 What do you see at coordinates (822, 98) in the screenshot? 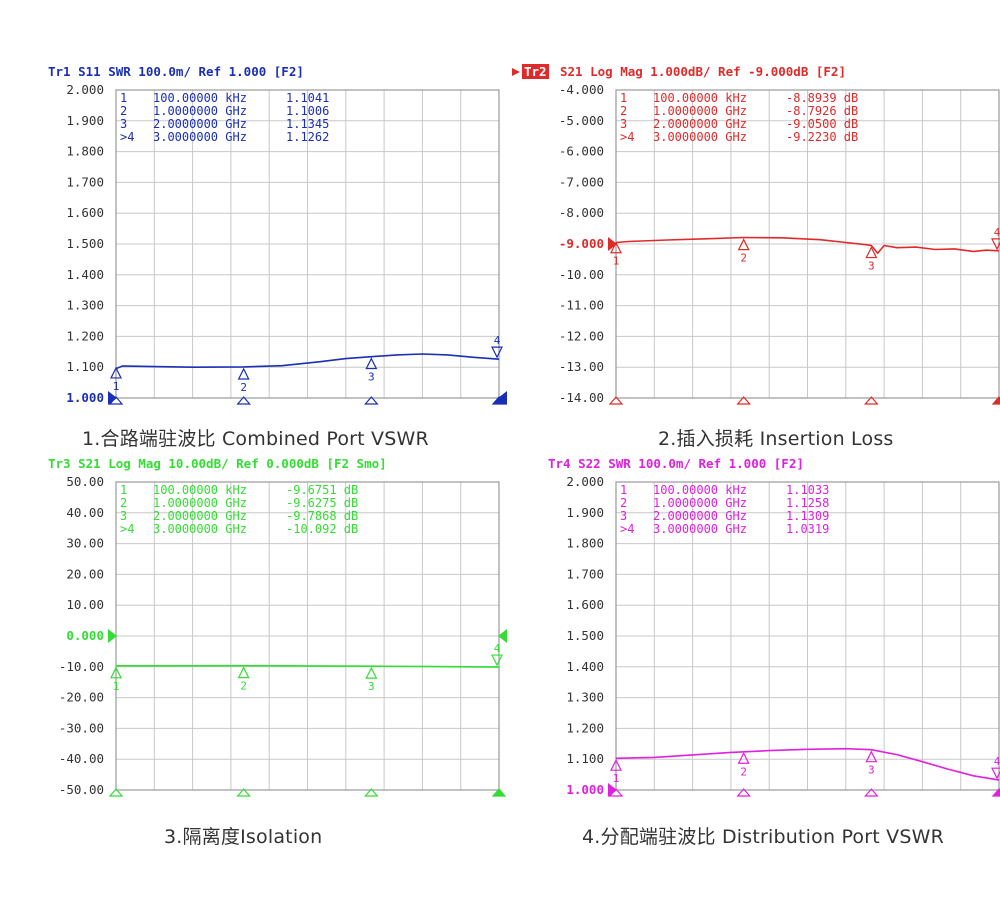
I see `marker-readout-value: -8.8939 dB` at bounding box center [822, 98].